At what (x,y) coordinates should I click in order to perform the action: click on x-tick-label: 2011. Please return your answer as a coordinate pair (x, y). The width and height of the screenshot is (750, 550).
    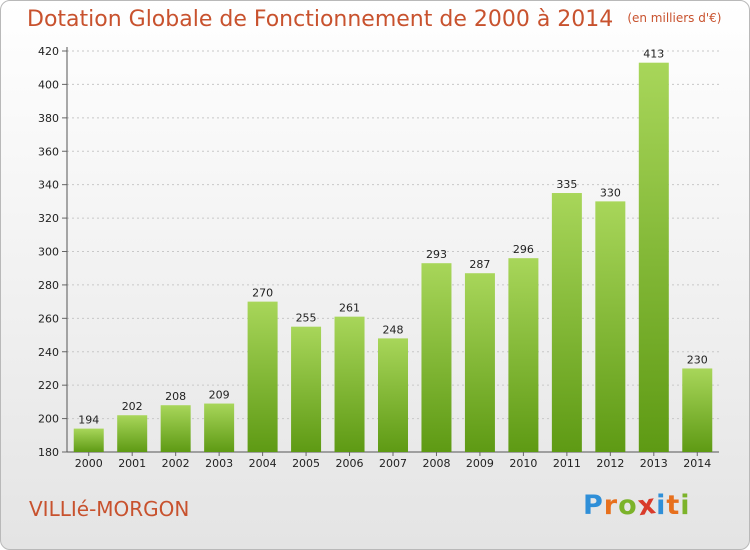
    Looking at the image, I should click on (567, 463).